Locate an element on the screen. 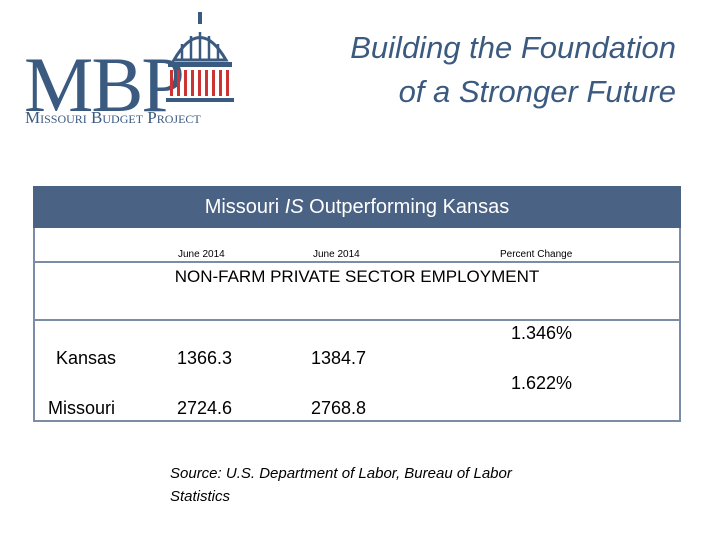 The image size is (720, 540). column-header: Percent Change is located at coordinates (536, 254).